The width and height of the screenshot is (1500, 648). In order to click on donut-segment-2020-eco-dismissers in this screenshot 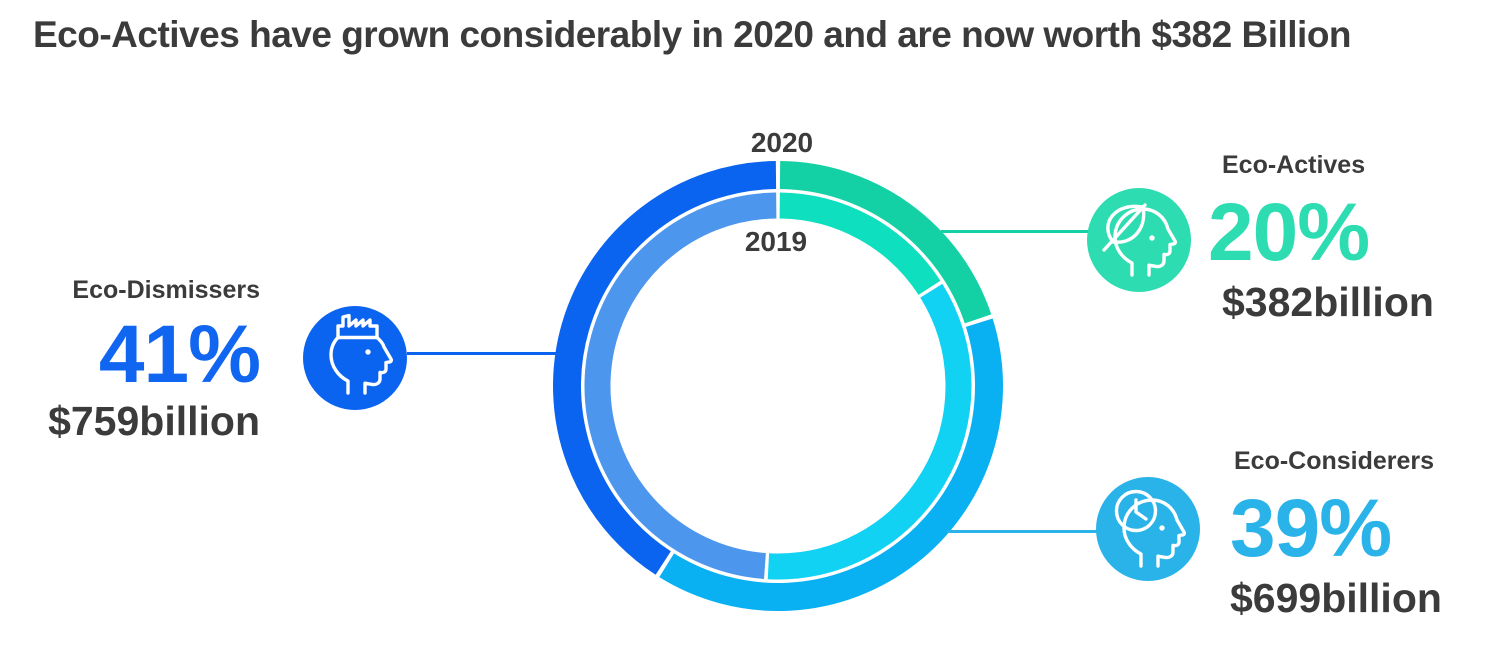, I will do `click(665, 368)`.